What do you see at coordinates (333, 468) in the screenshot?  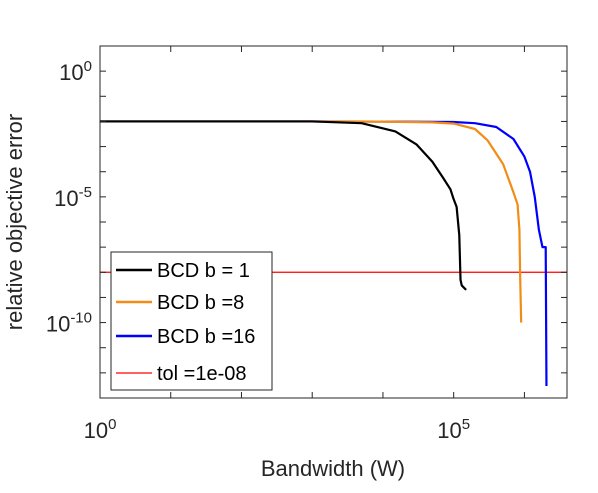 I see `x-axis-label: Bandwidth (W)` at bounding box center [333, 468].